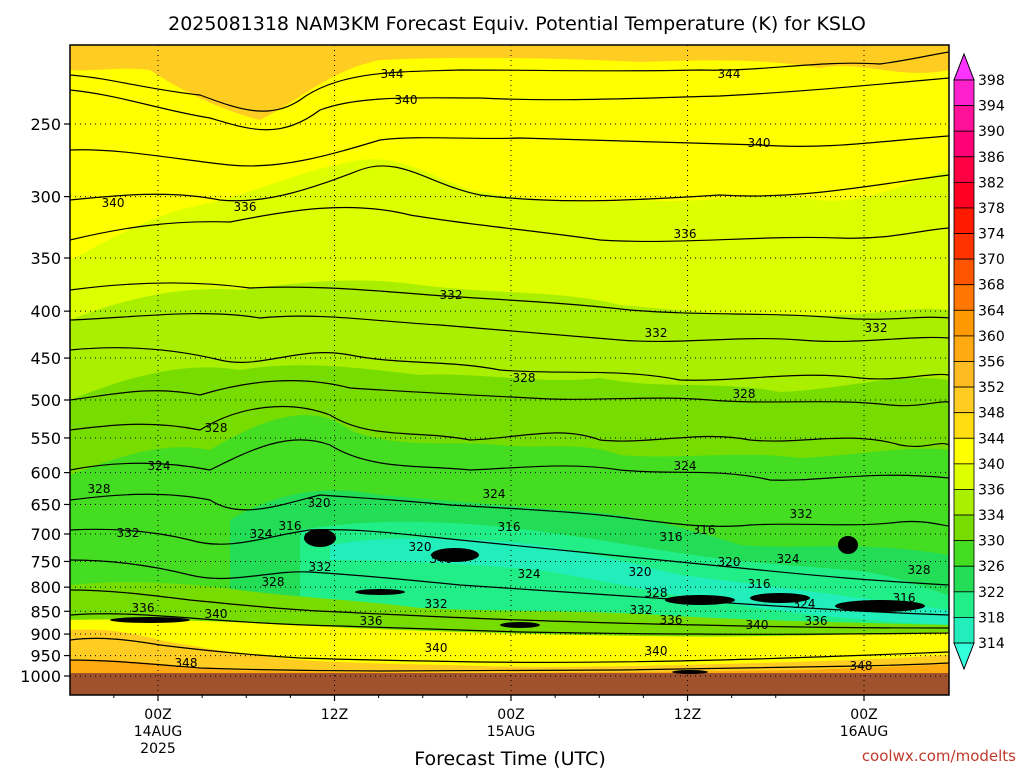  Describe the element at coordinates (991, 260) in the screenshot. I see `colorbar-label: 370` at that location.